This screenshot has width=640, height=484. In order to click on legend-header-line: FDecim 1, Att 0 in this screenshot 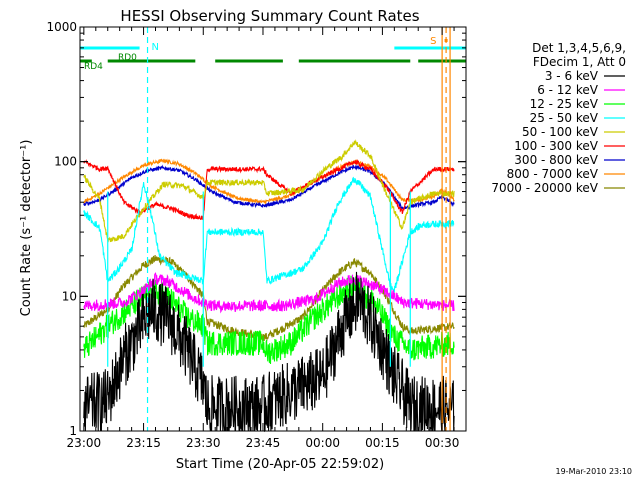, I will do `click(579, 62)`.